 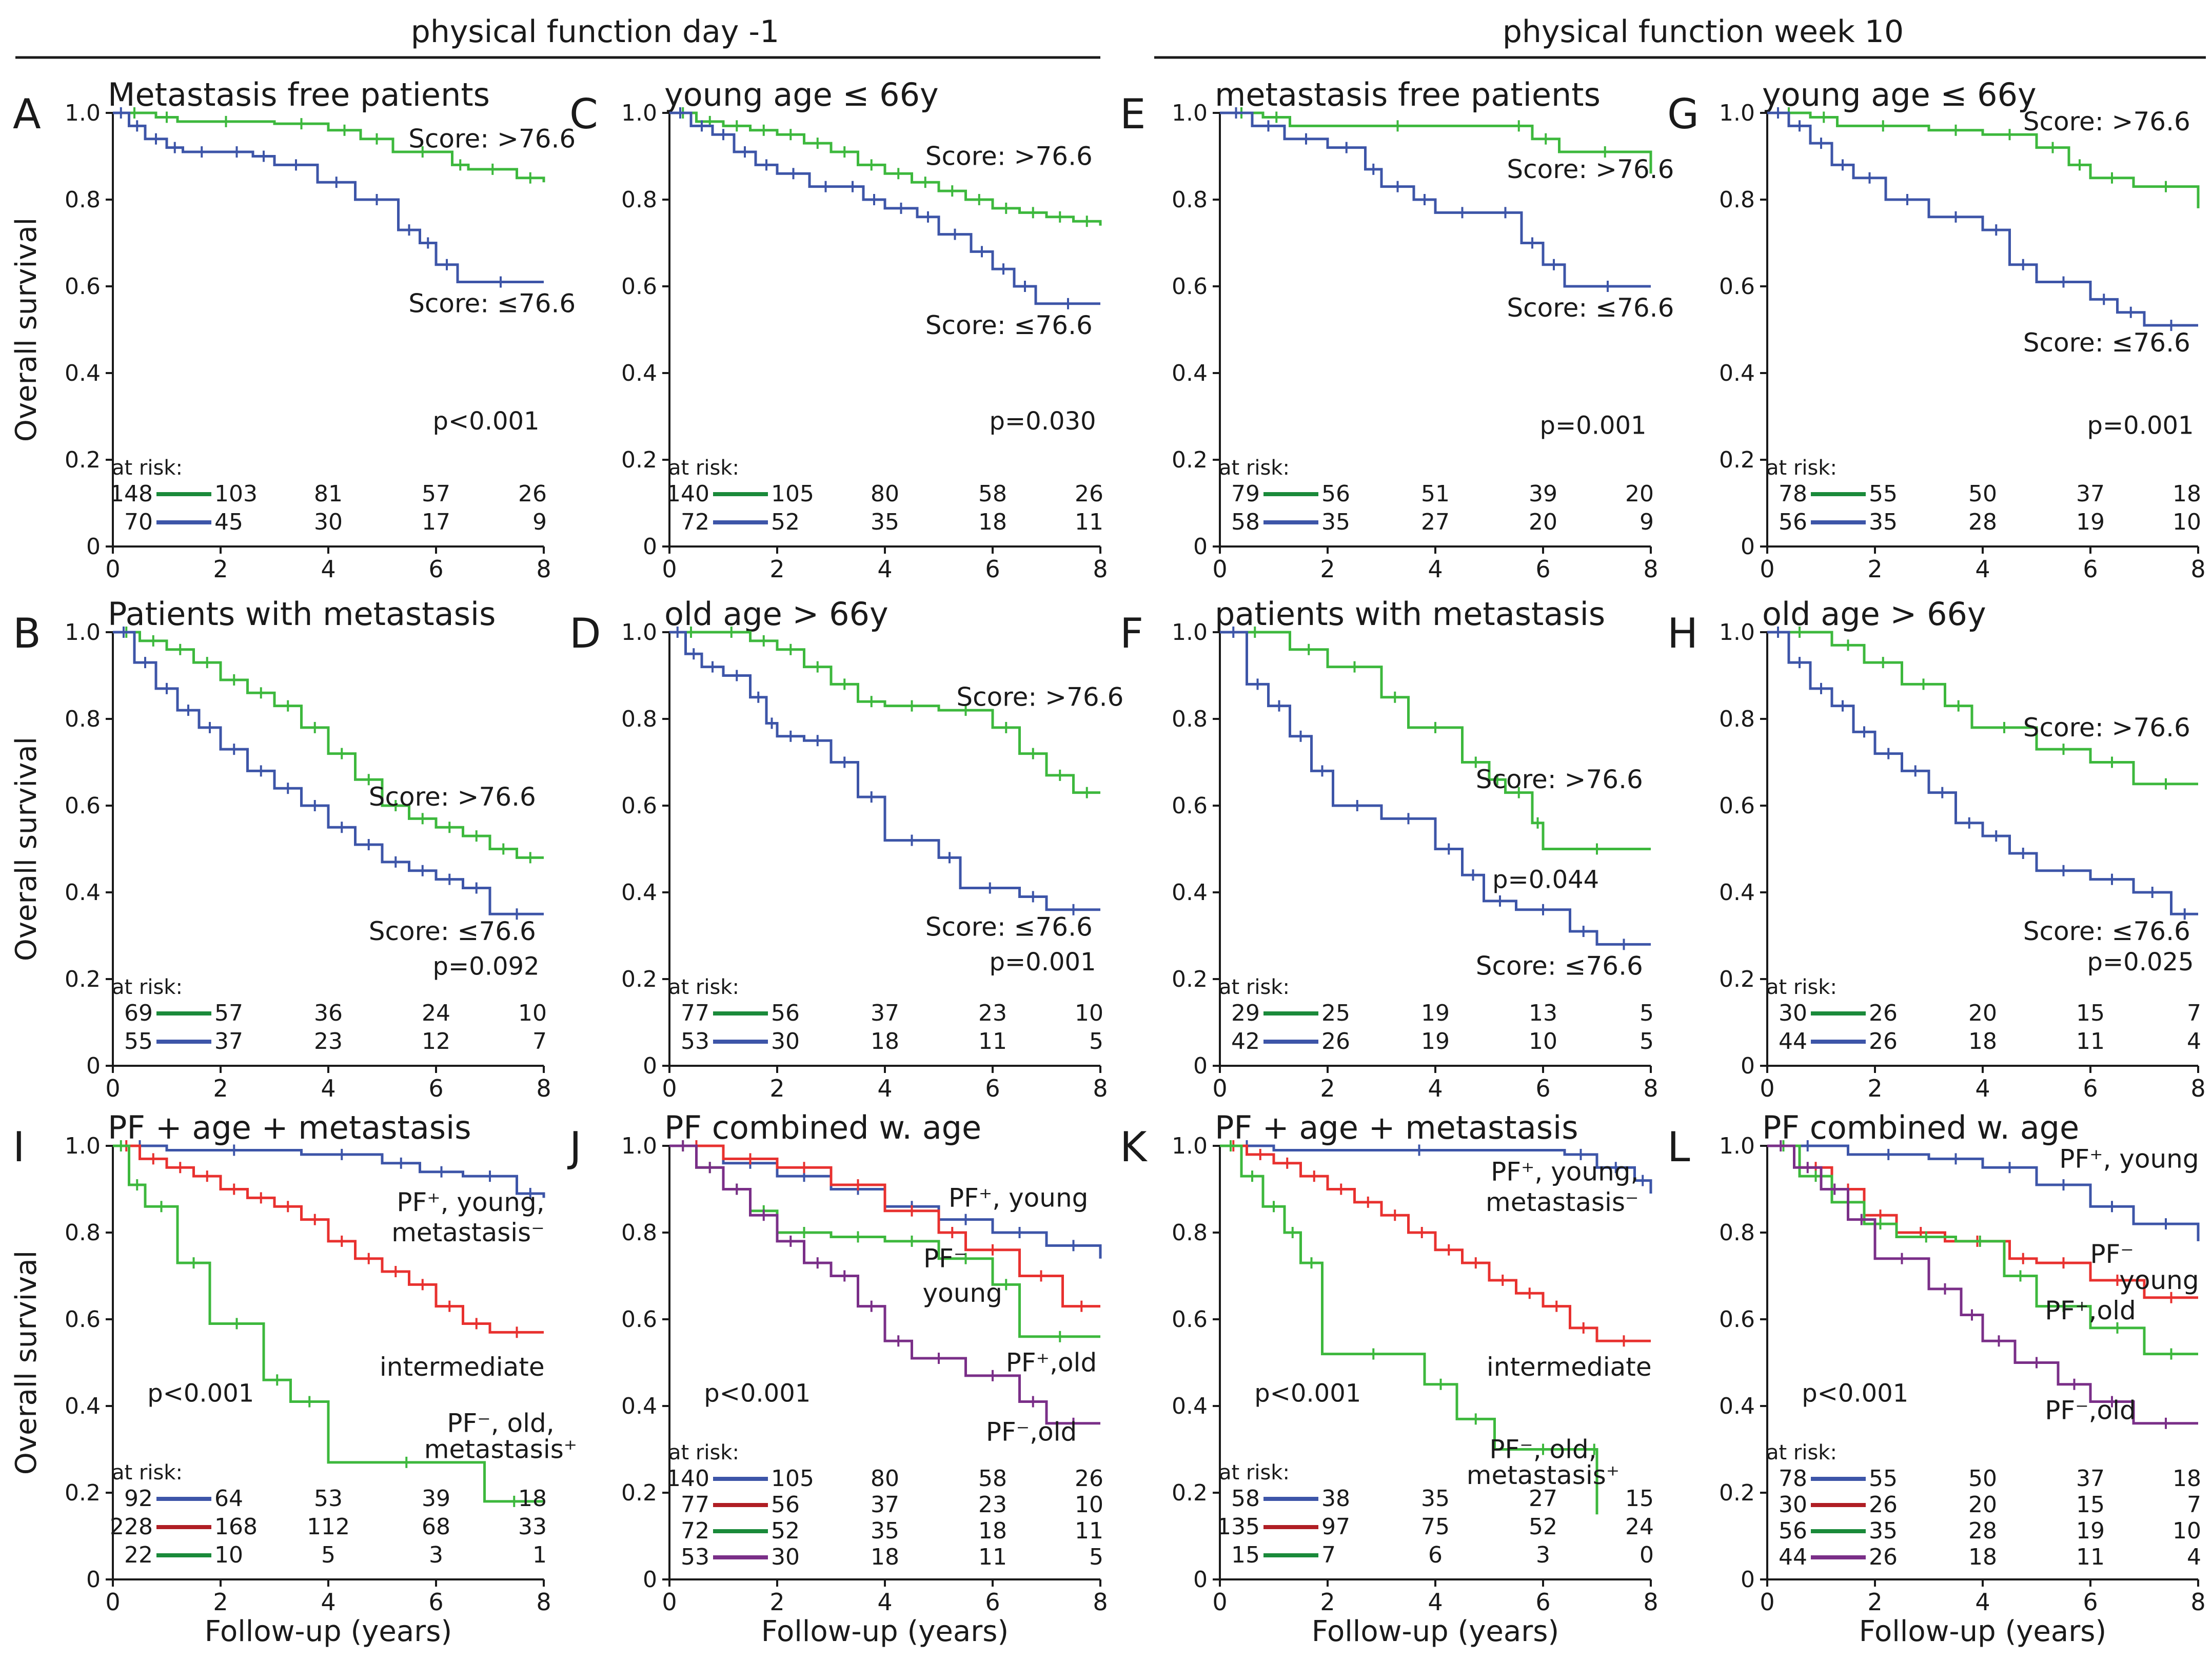 What do you see at coordinates (1793, 1505) in the screenshot?
I see `at-risk-count: 30` at bounding box center [1793, 1505].